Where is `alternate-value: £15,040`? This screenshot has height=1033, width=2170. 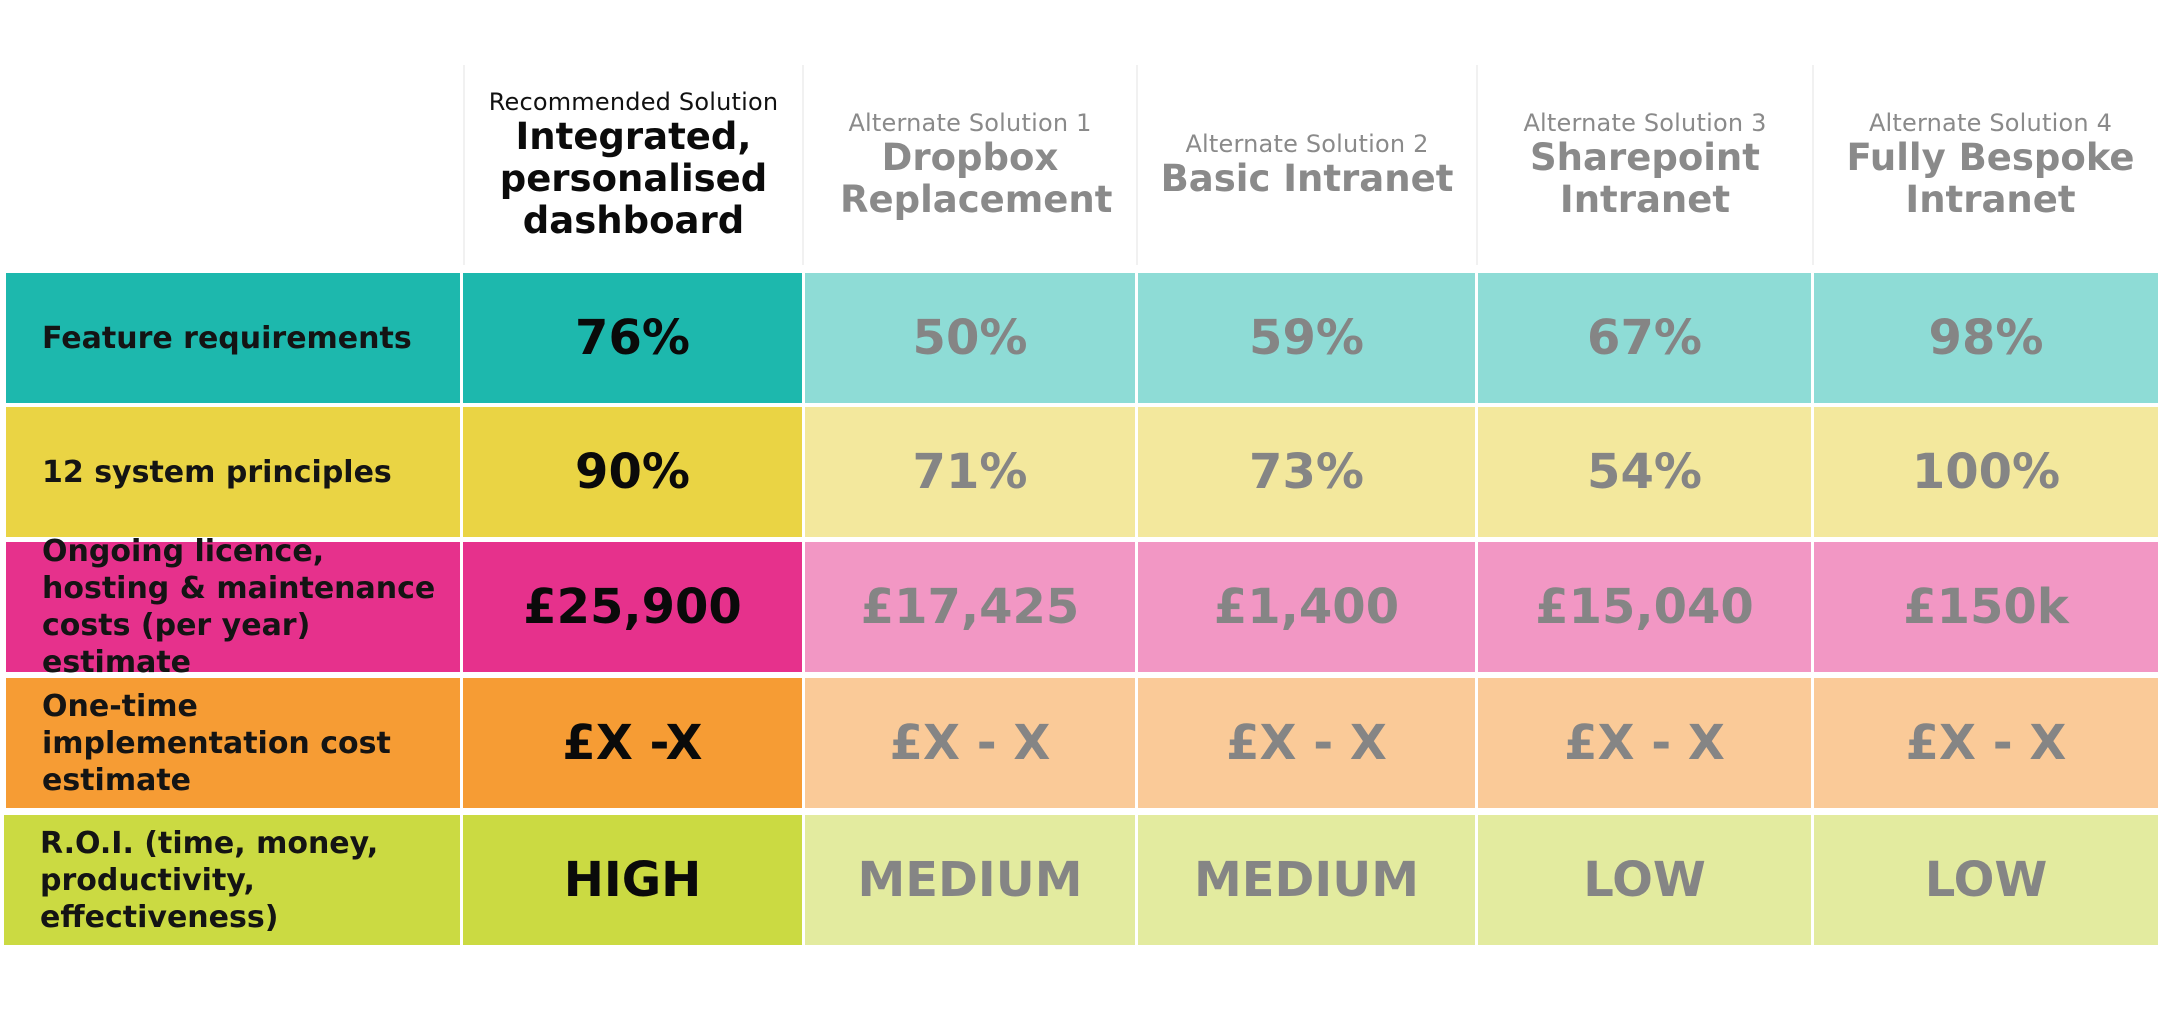 alternate-value: £15,040 is located at coordinates (1644, 607).